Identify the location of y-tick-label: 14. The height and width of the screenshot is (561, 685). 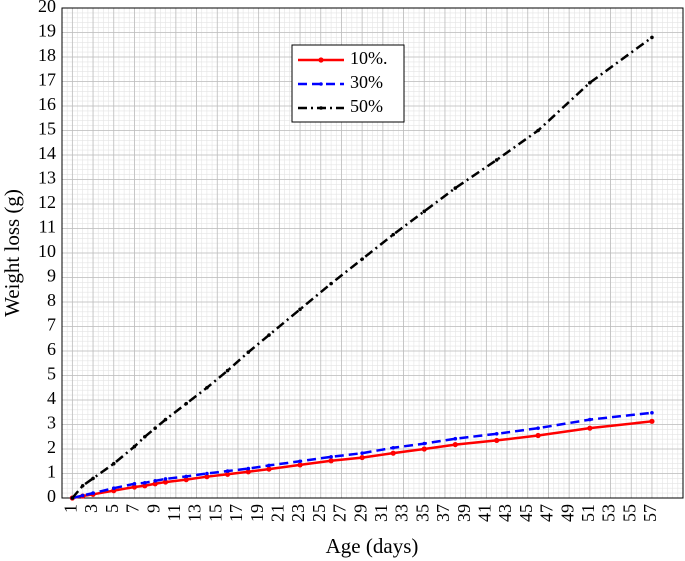
(47, 153).